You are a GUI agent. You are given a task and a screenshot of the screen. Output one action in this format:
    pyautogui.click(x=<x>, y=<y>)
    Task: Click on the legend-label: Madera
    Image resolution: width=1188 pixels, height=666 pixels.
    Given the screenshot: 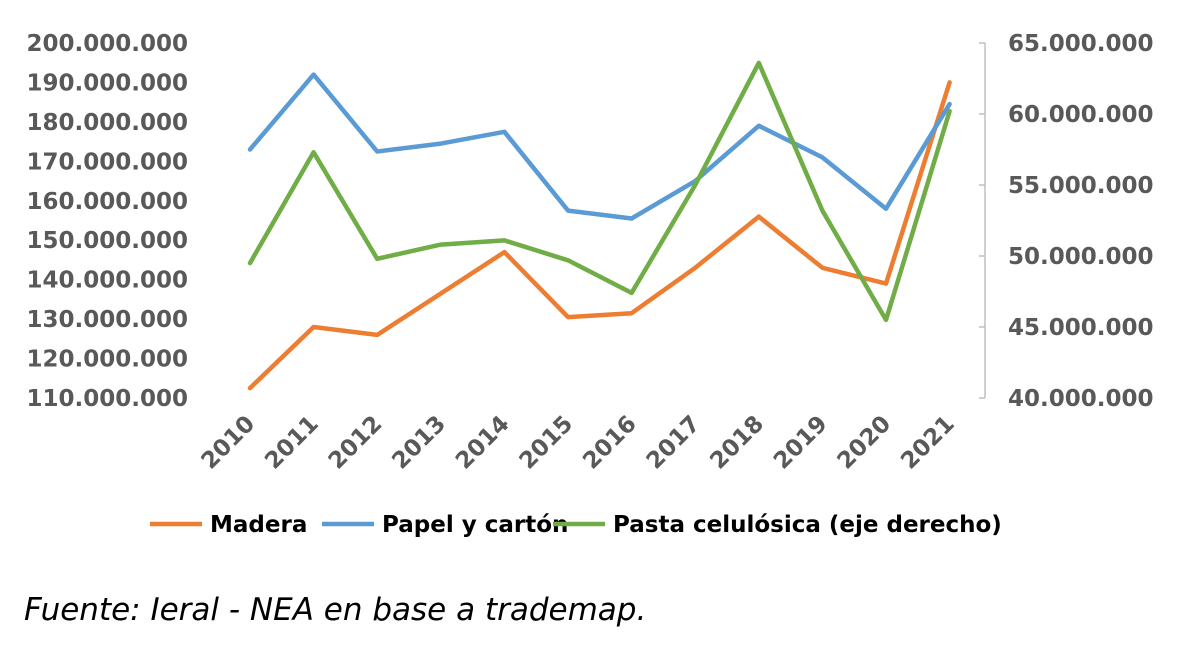 What is the action you would take?
    pyautogui.click(x=258, y=525)
    